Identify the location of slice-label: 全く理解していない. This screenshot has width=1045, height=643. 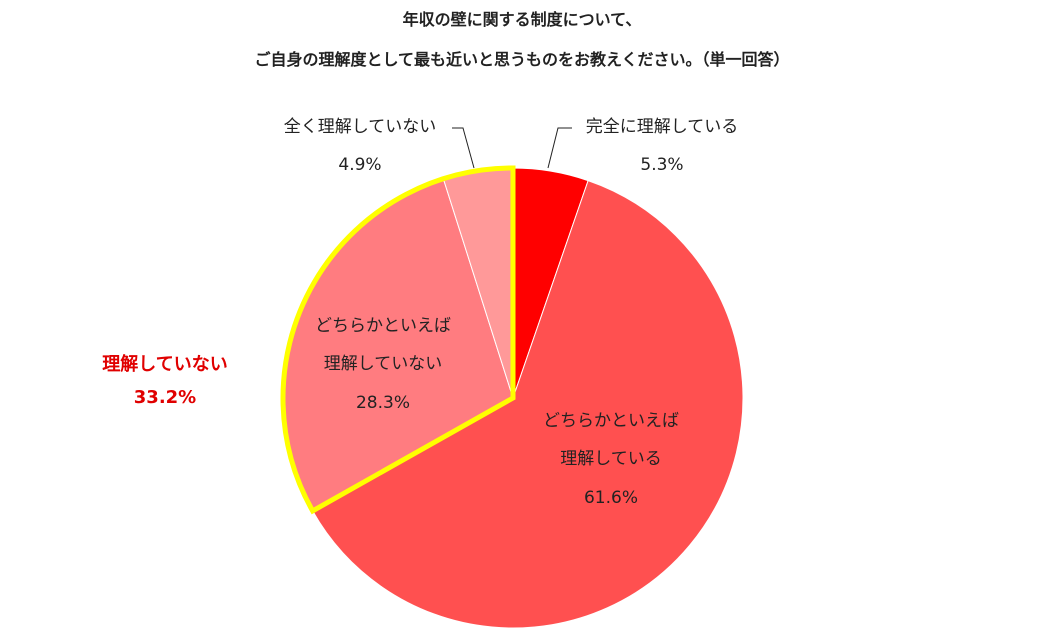
(360, 127).